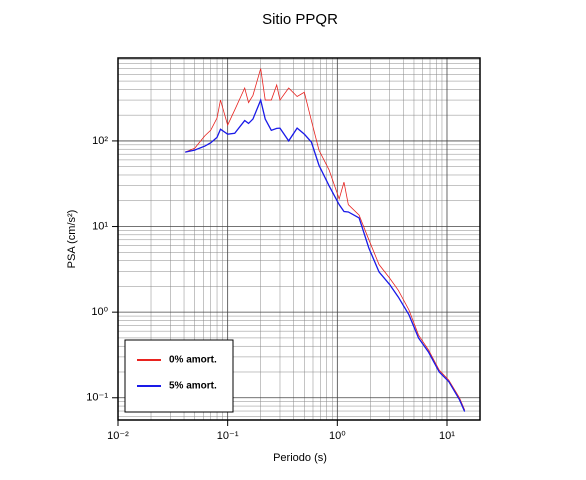  What do you see at coordinates (300, 19) in the screenshot?
I see `chart-title: Sitio PPQR` at bounding box center [300, 19].